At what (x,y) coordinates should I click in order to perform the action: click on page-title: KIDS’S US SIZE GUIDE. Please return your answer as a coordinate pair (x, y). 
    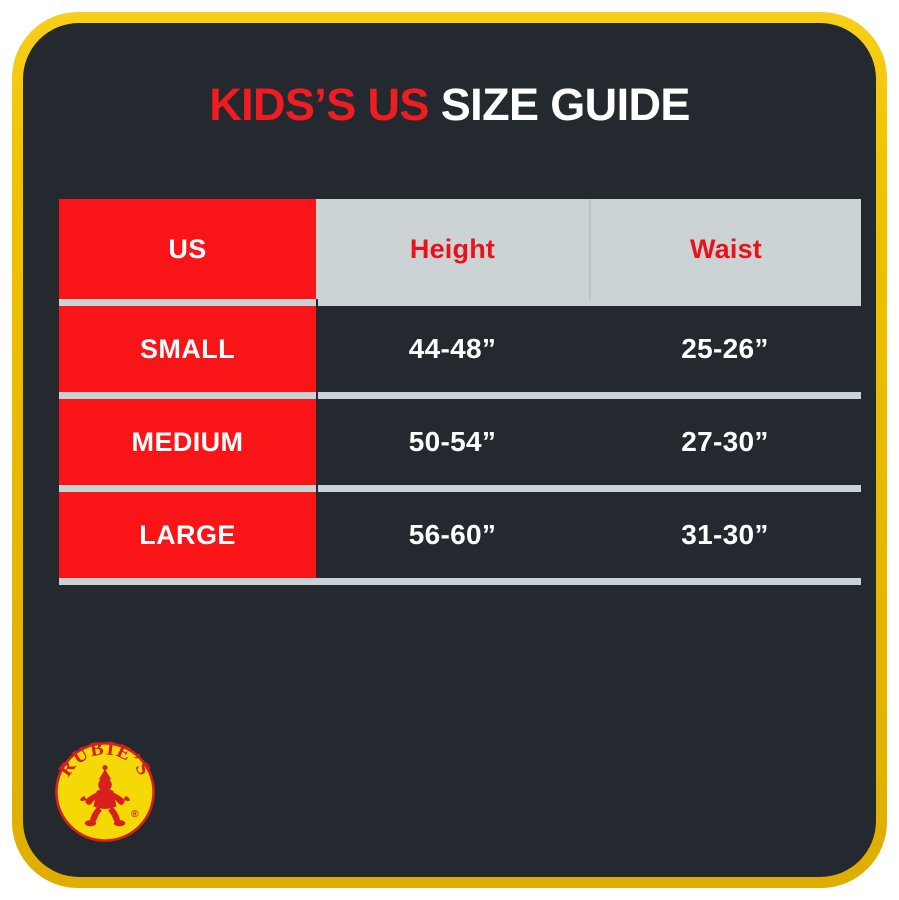
    Looking at the image, I should click on (449, 104).